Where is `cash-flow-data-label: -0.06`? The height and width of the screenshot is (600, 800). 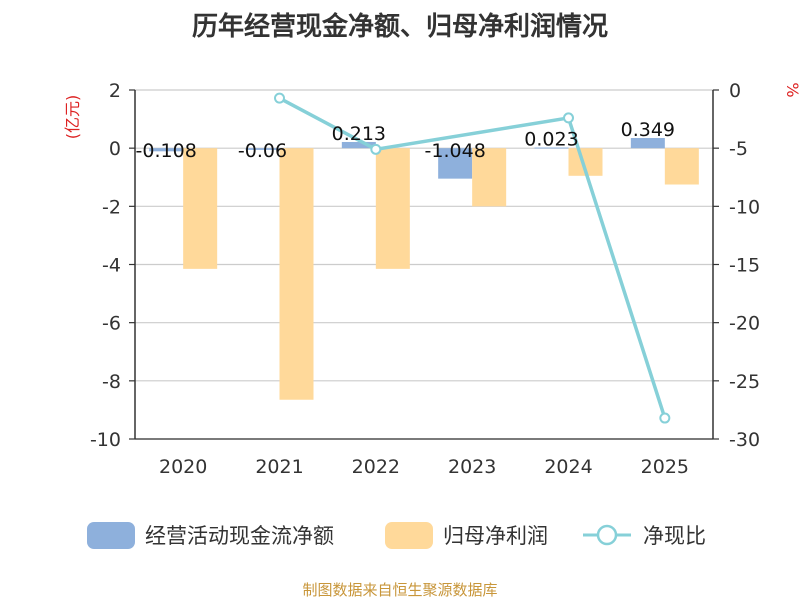 cash-flow-data-label: -0.06 is located at coordinates (262, 151).